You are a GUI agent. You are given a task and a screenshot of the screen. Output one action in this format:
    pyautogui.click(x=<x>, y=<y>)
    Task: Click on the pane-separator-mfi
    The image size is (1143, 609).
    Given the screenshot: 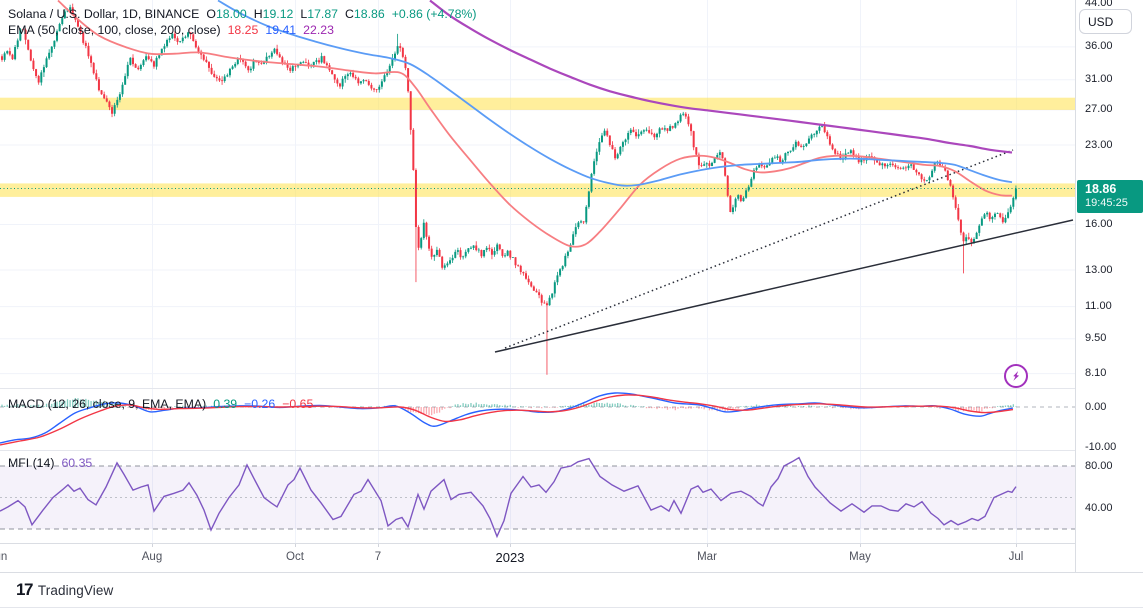 What is the action you would take?
    pyautogui.click(x=571, y=450)
    